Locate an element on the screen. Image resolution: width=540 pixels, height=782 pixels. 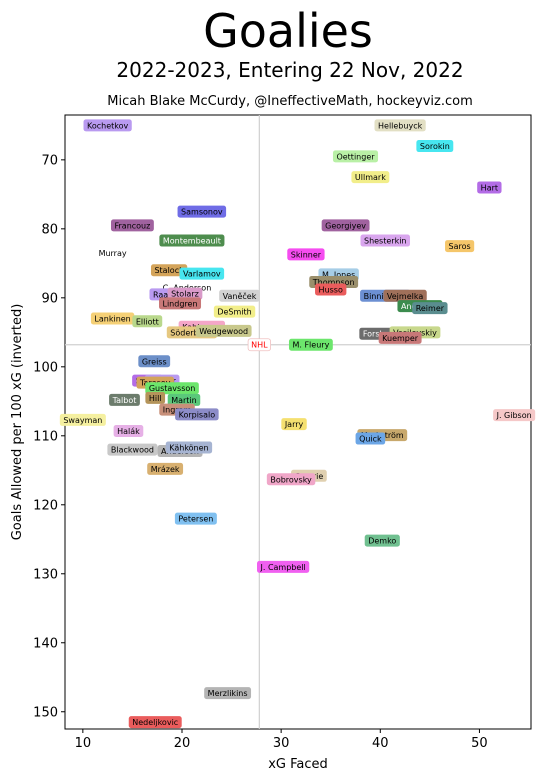
goalie-point: Montembeault is located at coordinates (192, 240).